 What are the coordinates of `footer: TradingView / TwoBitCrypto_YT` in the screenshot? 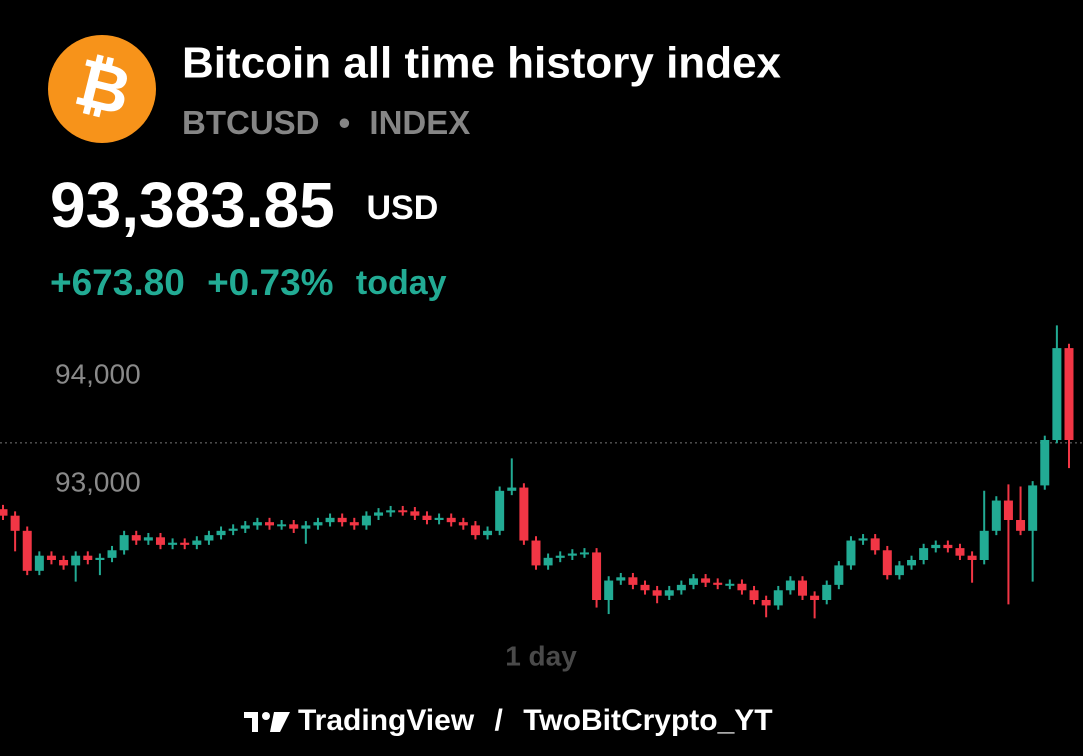 It's located at (535, 720).